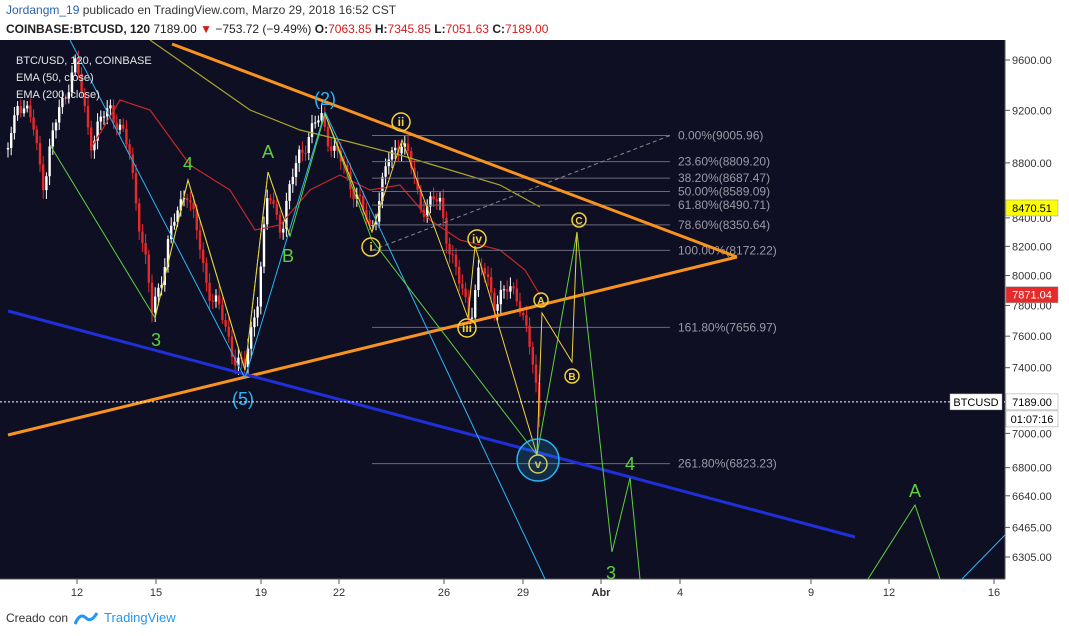 Image resolution: width=1069 pixels, height=636 pixels. I want to click on low-value: 7051.63, so click(467, 29).